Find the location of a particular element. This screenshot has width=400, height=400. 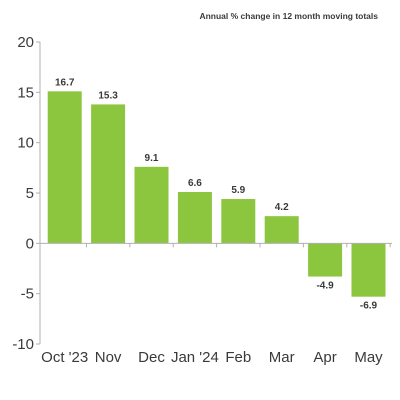

data-label: 4.2 is located at coordinates (282, 207).